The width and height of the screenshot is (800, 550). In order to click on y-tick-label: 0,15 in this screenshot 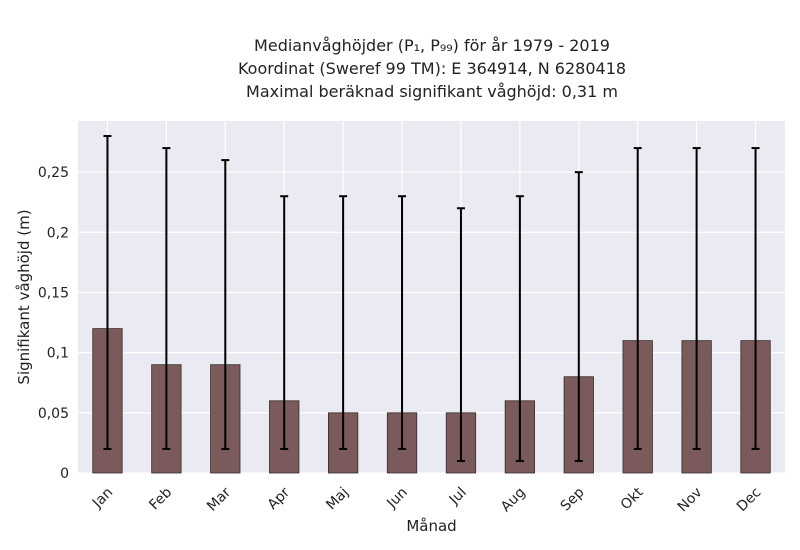, I will do `click(53, 293)`.